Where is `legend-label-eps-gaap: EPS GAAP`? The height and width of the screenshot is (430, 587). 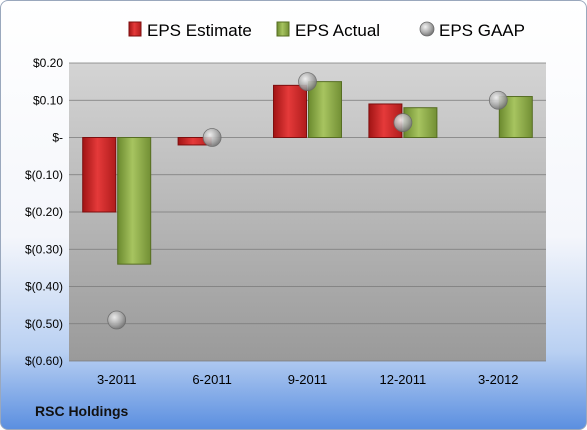 legend-label-eps-gaap: EPS GAAP is located at coordinates (482, 30).